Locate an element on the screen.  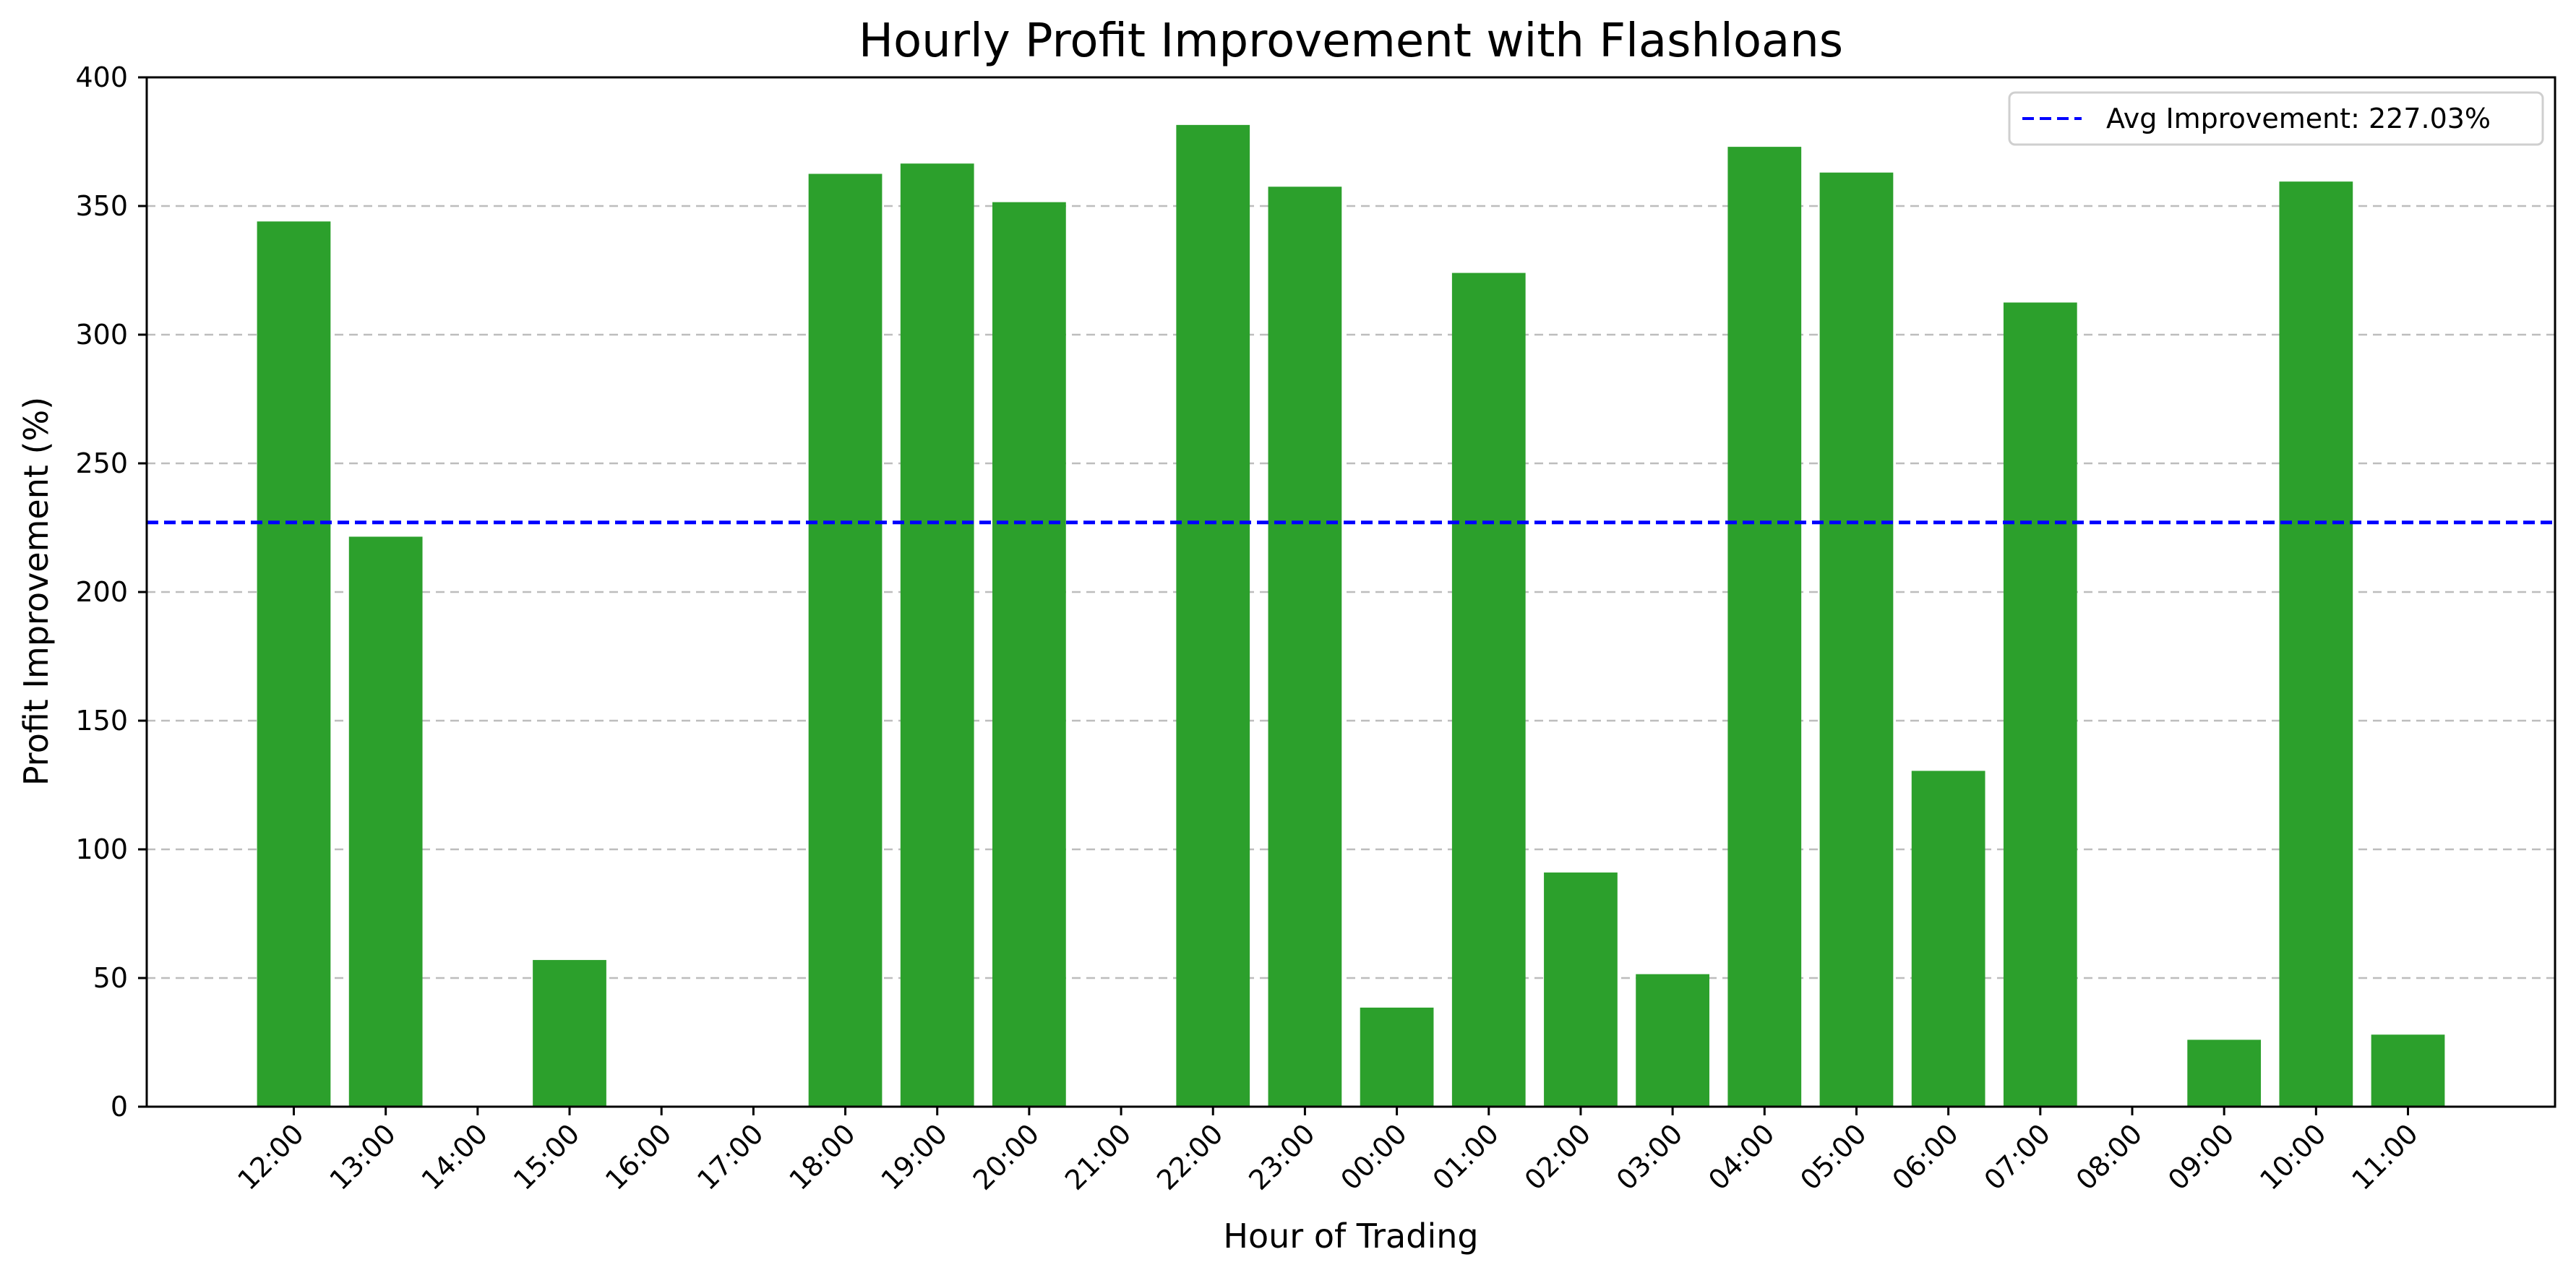
y-ticks: 0 50 100 150 200 250 300 350 400 is located at coordinates (111, 592).